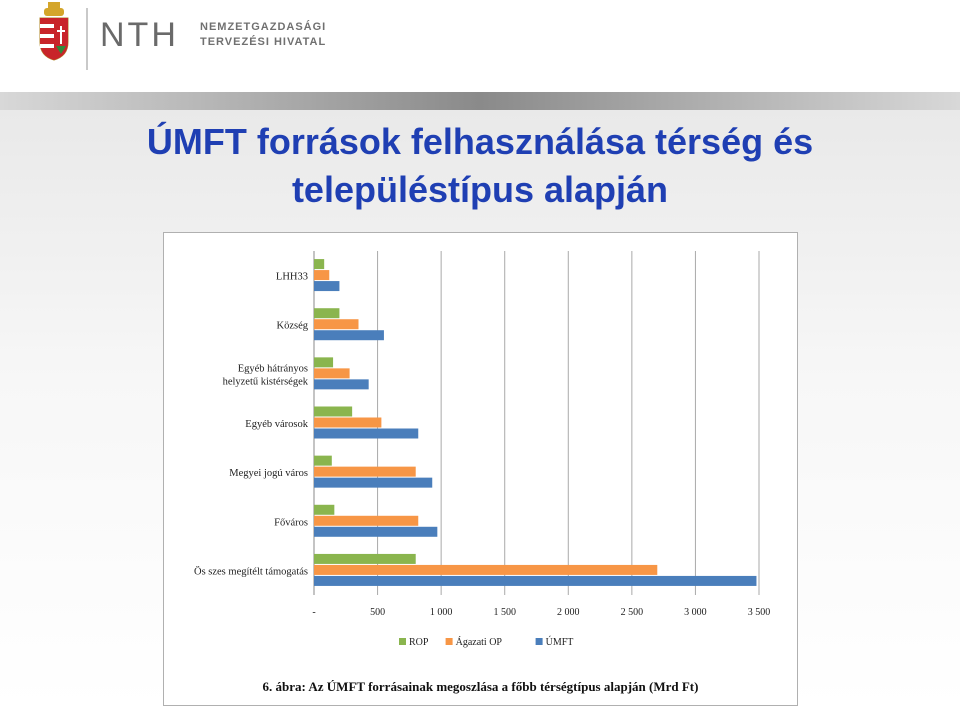  I want to click on institution-line-1: NEMZETGAZDASÁGI, so click(263, 27).